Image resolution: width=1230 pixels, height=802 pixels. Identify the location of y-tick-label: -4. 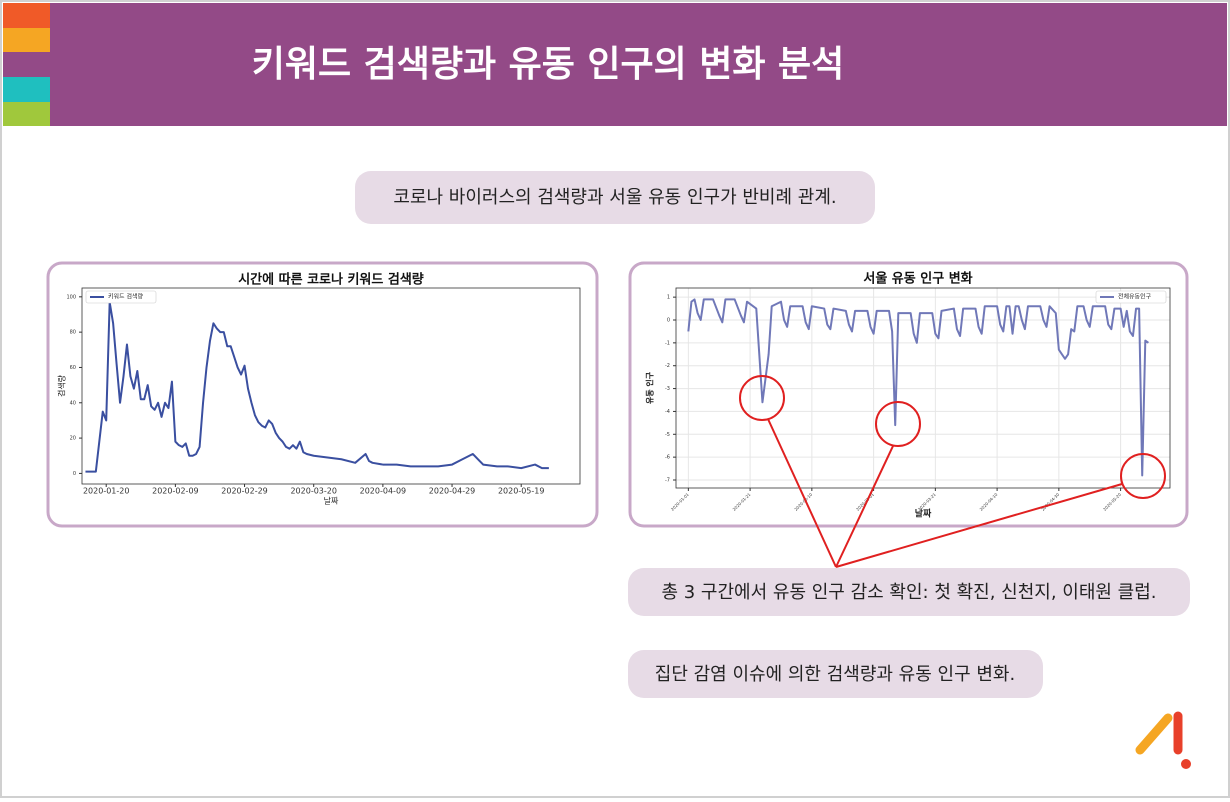
(667, 412).